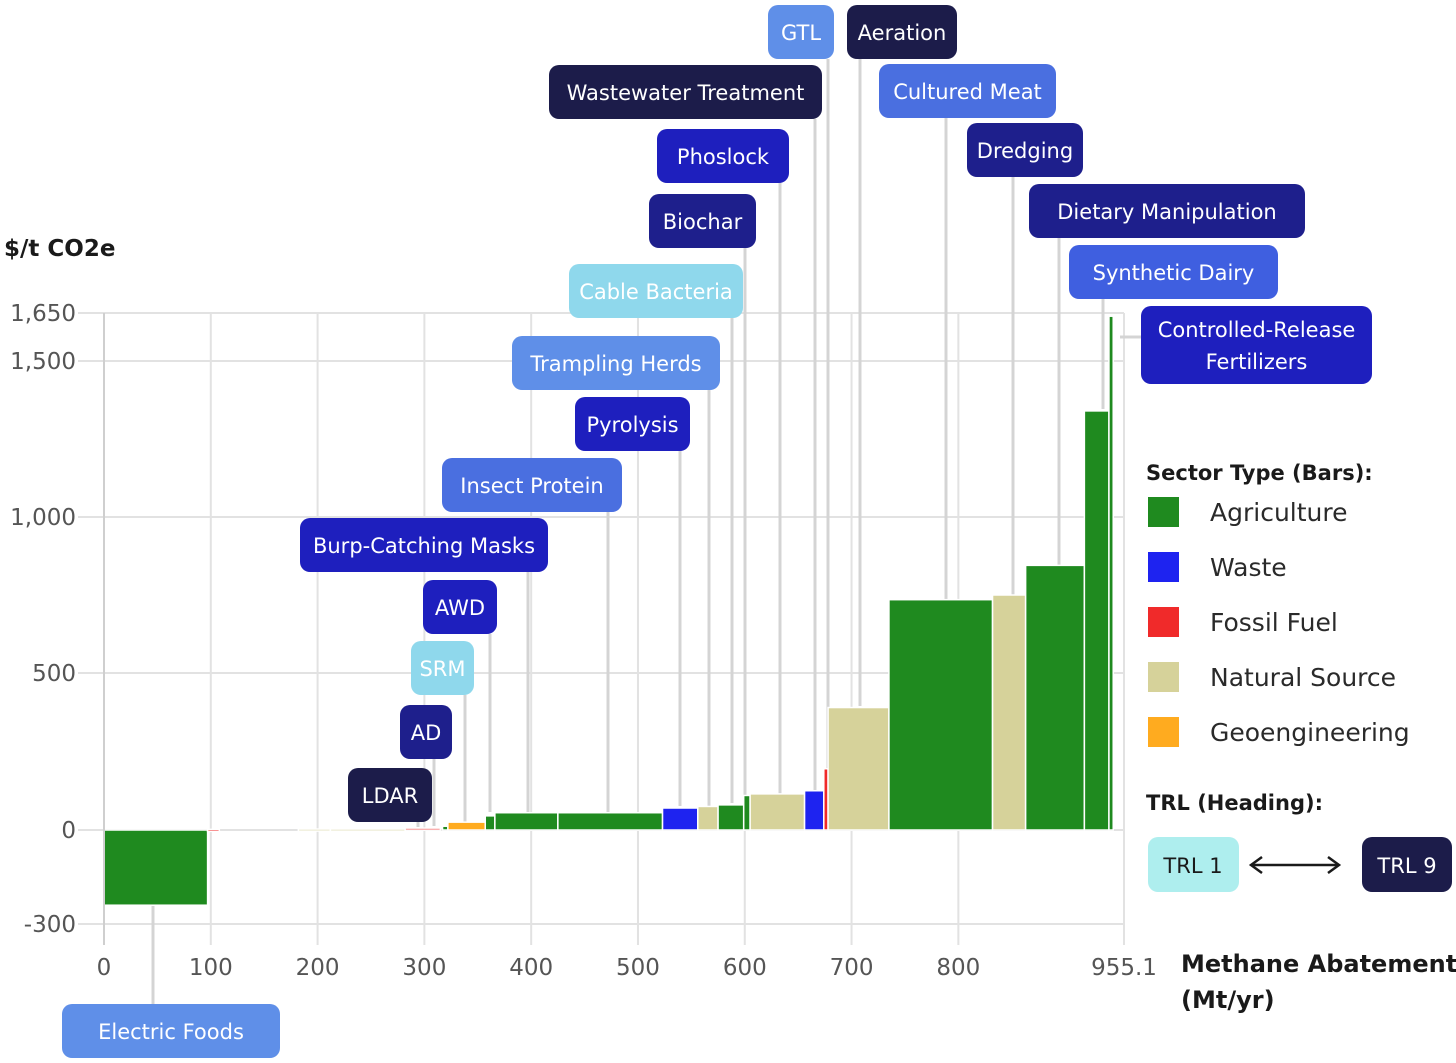 Image resolution: width=1456 pixels, height=1063 pixels. I want to click on label-text: Cultured Meat, so click(967, 92).